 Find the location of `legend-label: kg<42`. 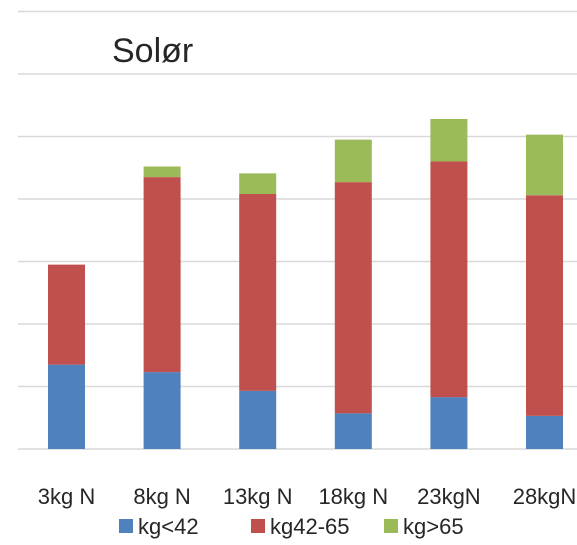

legend-label: kg<42 is located at coordinates (168, 526).